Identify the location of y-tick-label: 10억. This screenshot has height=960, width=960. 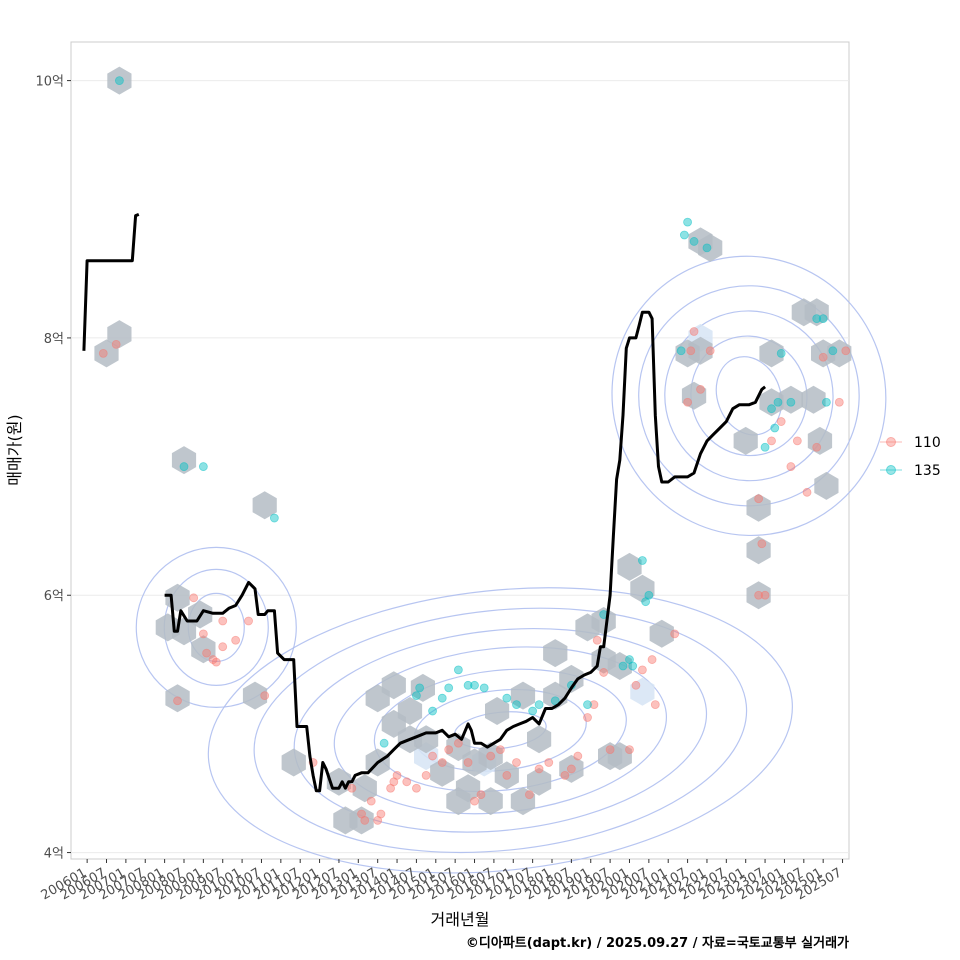
(49, 82).